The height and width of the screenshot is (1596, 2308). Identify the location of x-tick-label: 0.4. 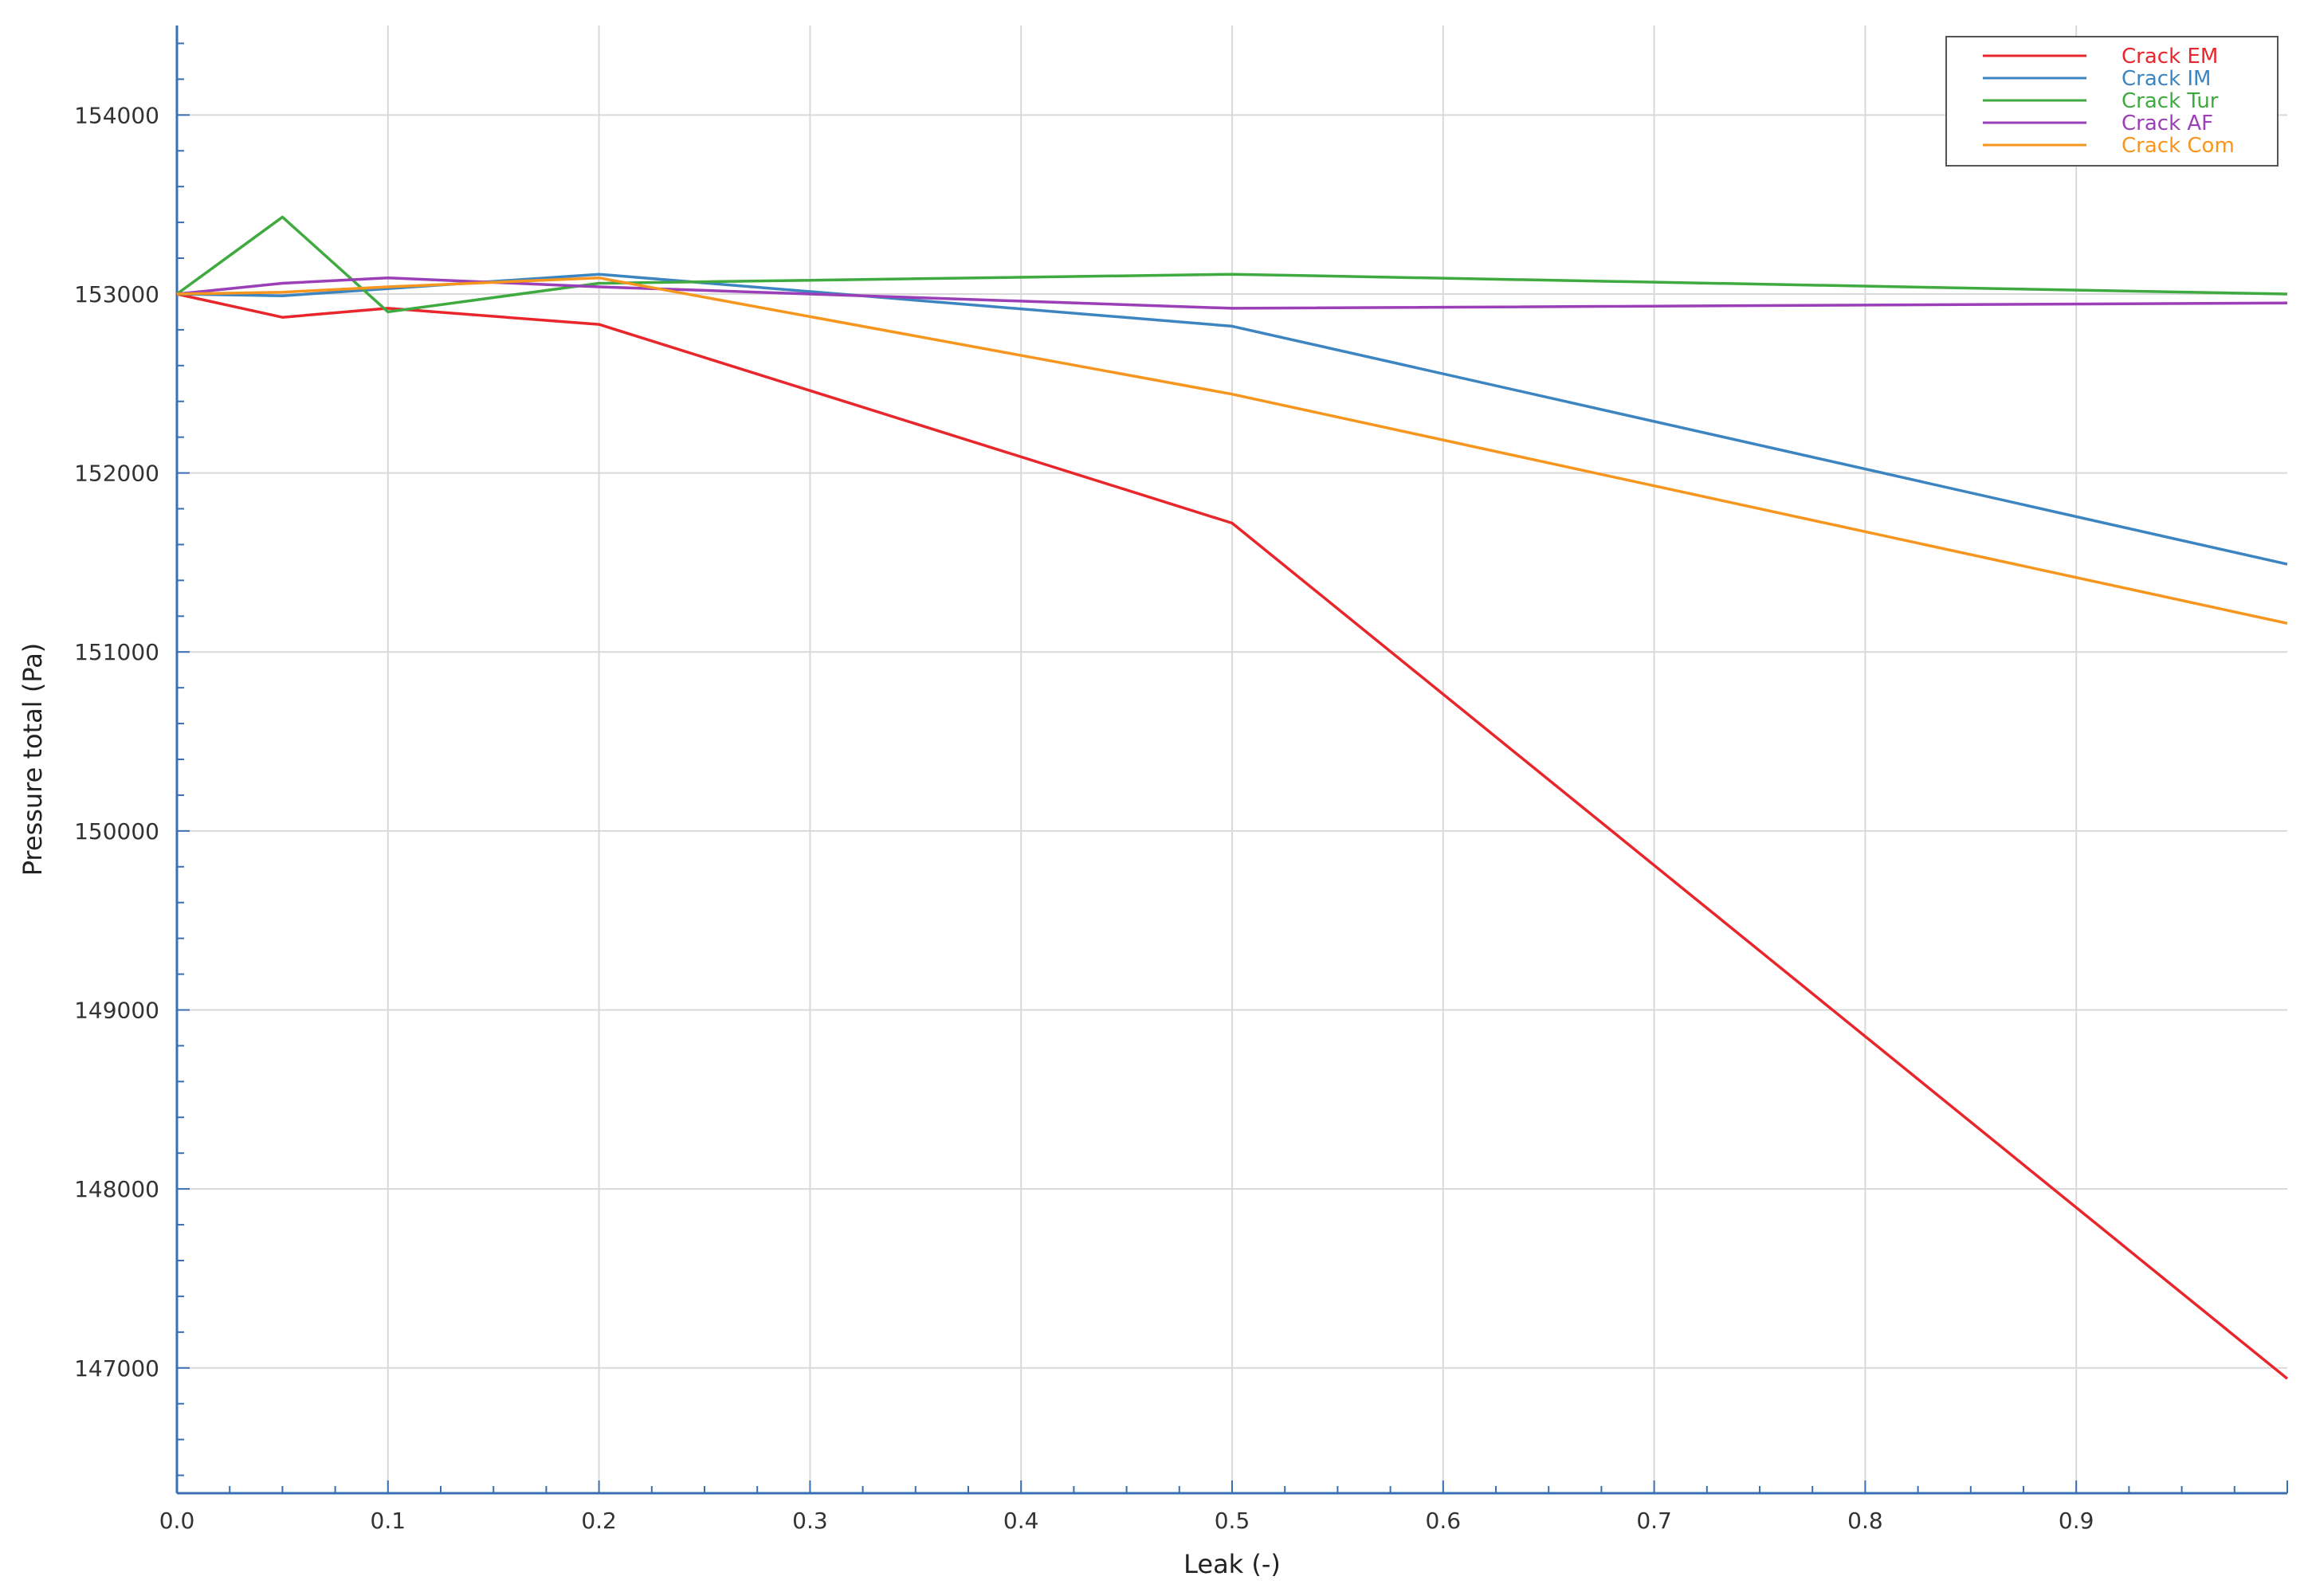
(1021, 1521).